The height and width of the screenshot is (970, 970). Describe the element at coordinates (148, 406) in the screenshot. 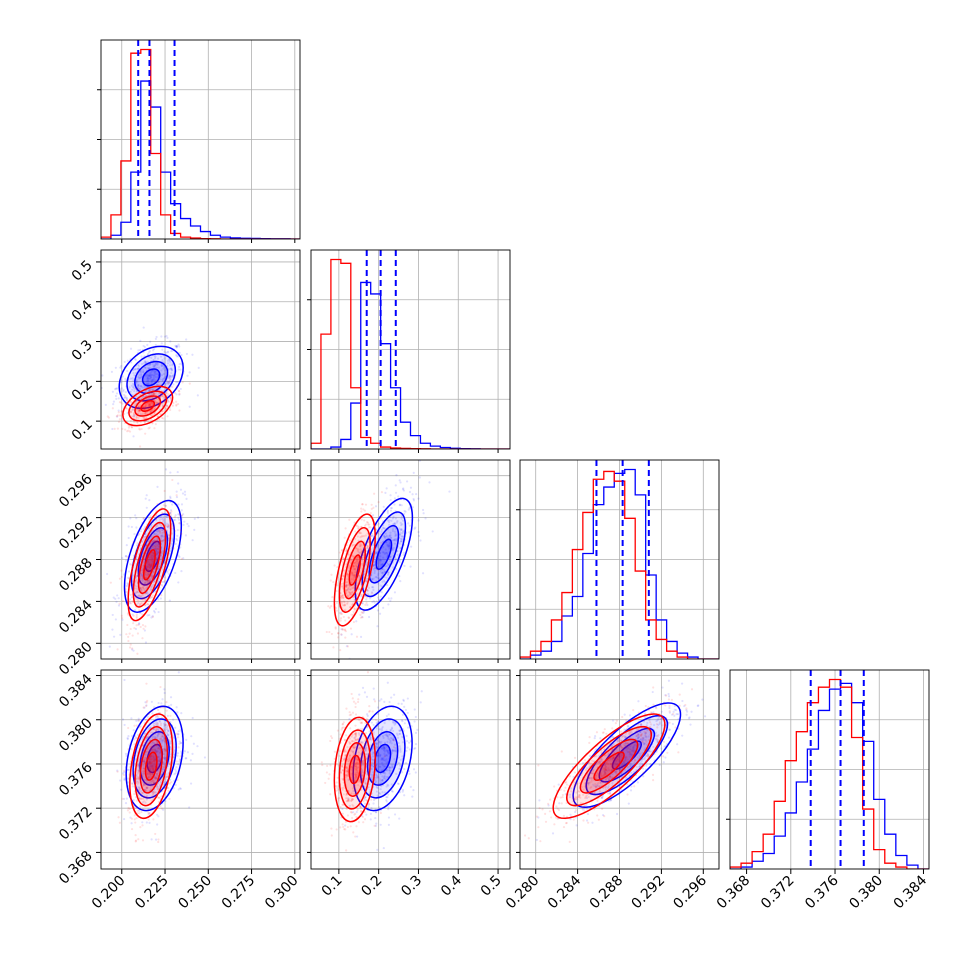

I see `contour-red` at that location.